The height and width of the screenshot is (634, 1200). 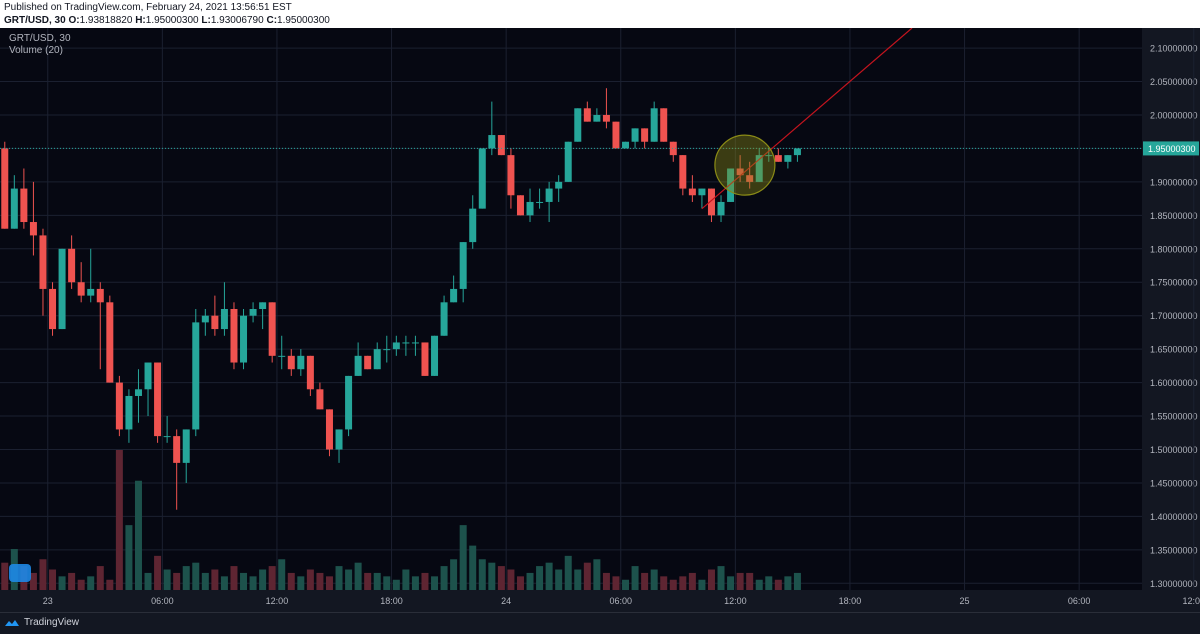 What do you see at coordinates (1174, 49) in the screenshot?
I see `y-tick-label: 2.10000000` at bounding box center [1174, 49].